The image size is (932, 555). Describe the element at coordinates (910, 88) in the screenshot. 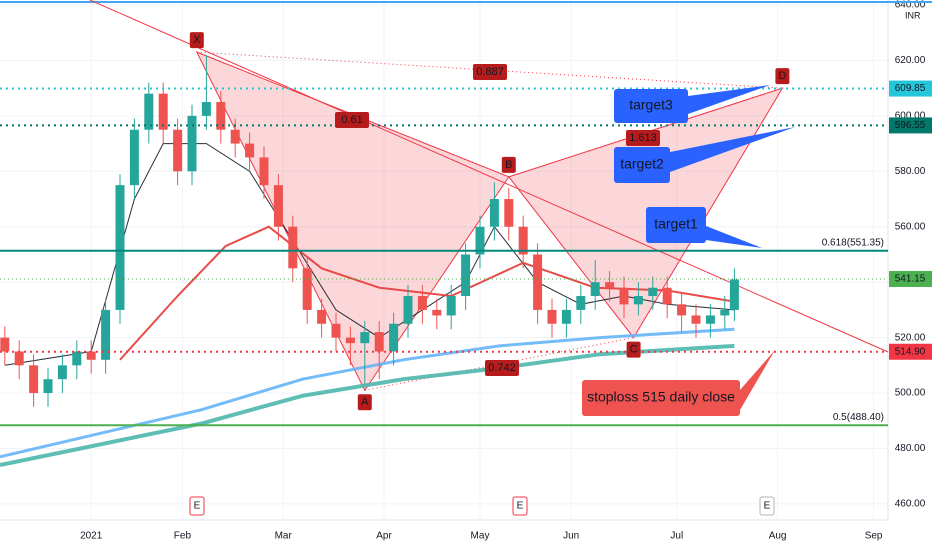

I see `price-tag-label: 609.85` at that location.